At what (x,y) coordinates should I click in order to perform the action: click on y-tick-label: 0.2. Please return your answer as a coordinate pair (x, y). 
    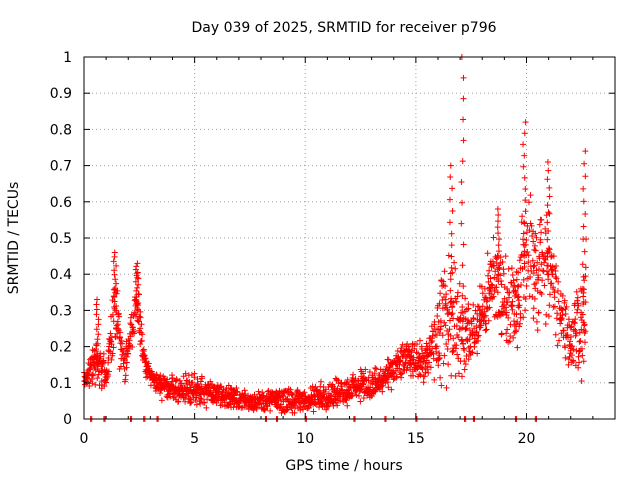
    Looking at the image, I should click on (61, 348).